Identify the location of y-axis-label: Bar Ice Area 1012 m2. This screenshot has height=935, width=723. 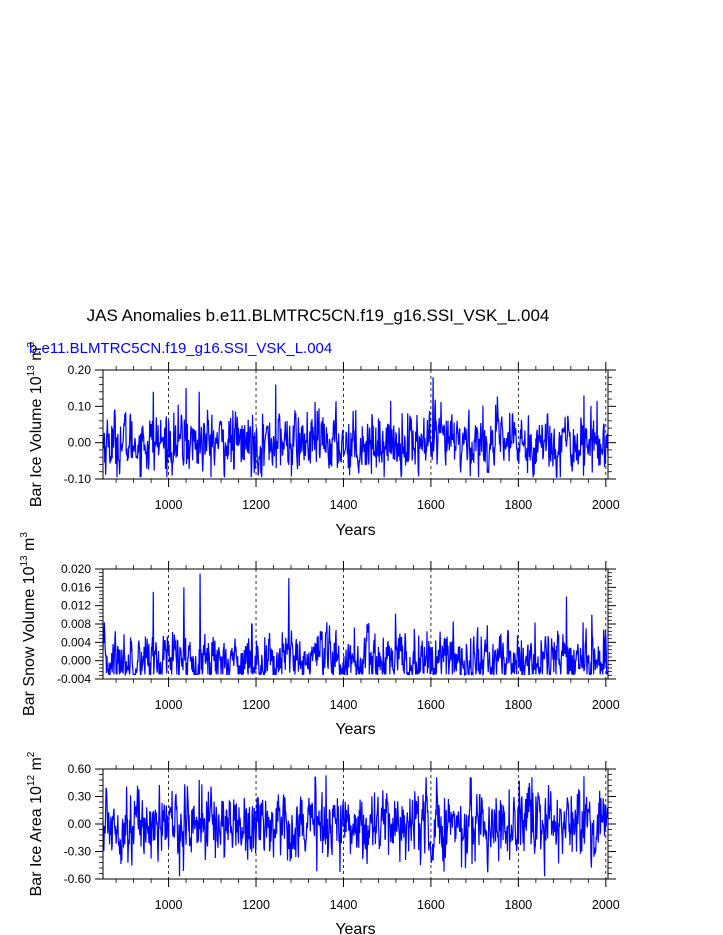
(35, 823).